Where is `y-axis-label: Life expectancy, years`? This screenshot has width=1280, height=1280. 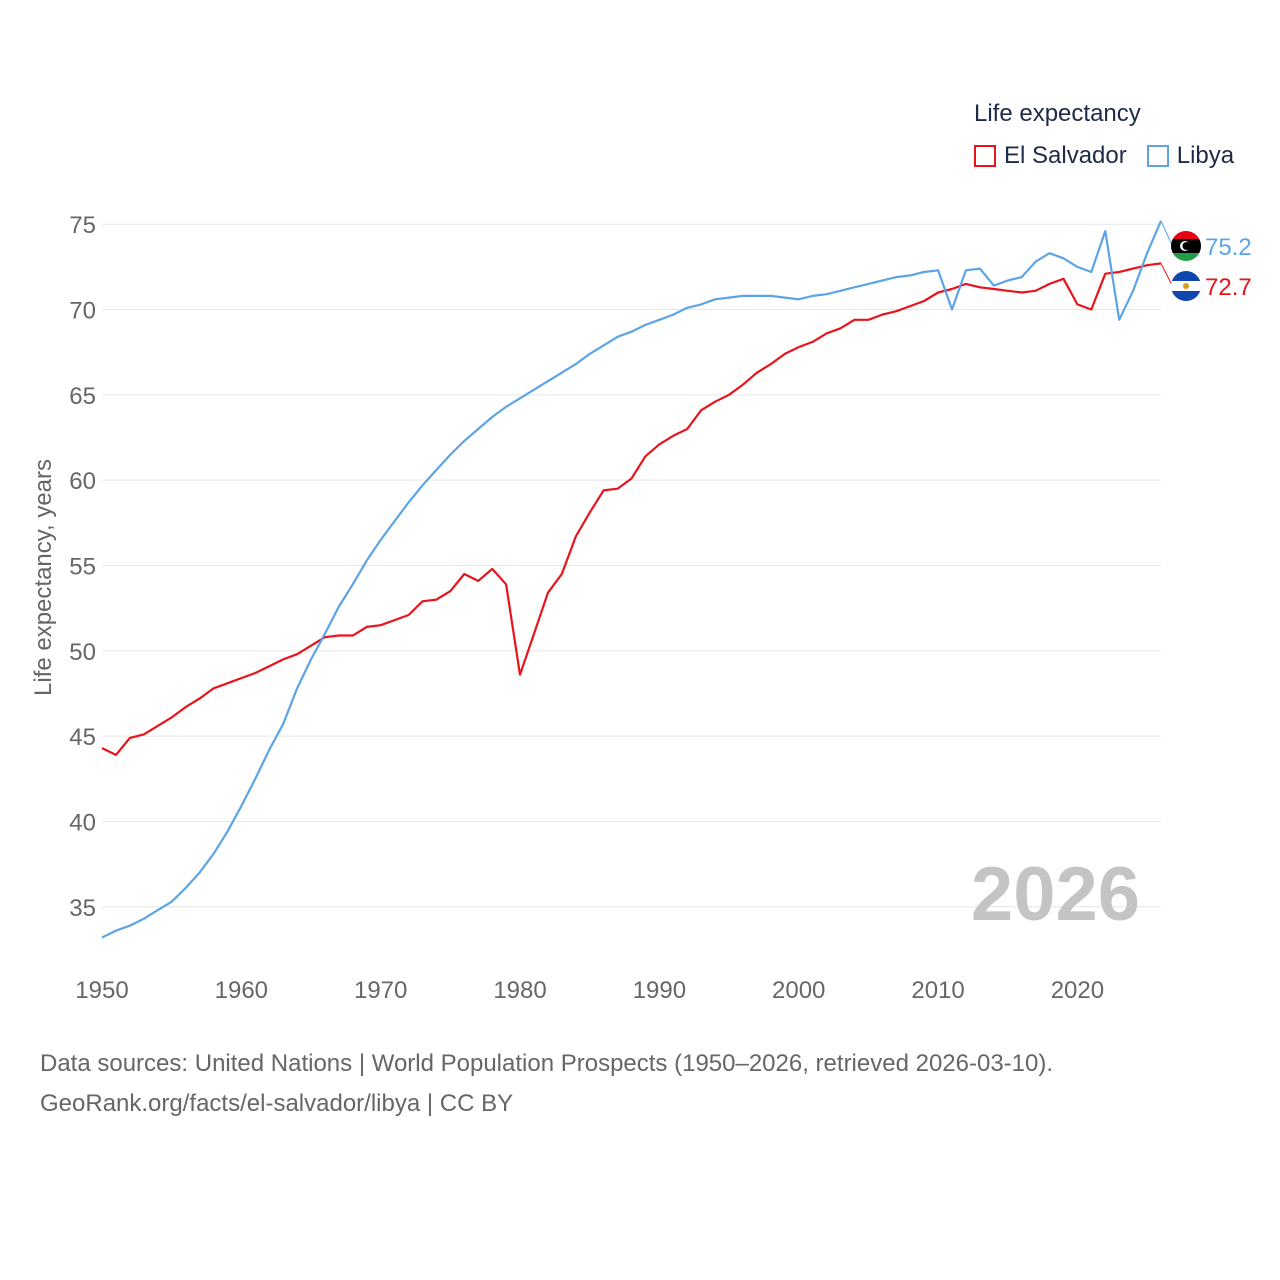 y-axis-label: Life expectancy, years is located at coordinates (43, 577).